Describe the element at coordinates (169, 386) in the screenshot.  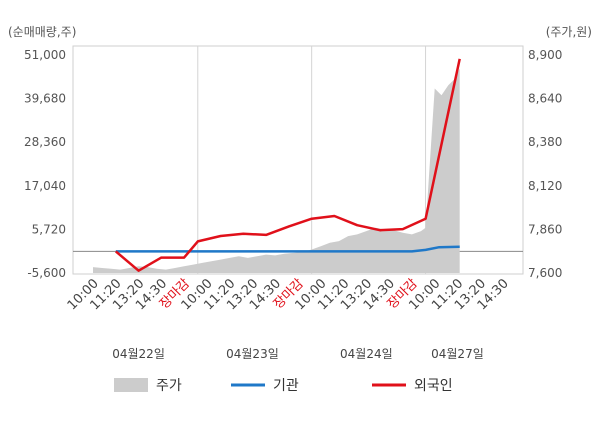
I see `legend-label: 주가` at that location.